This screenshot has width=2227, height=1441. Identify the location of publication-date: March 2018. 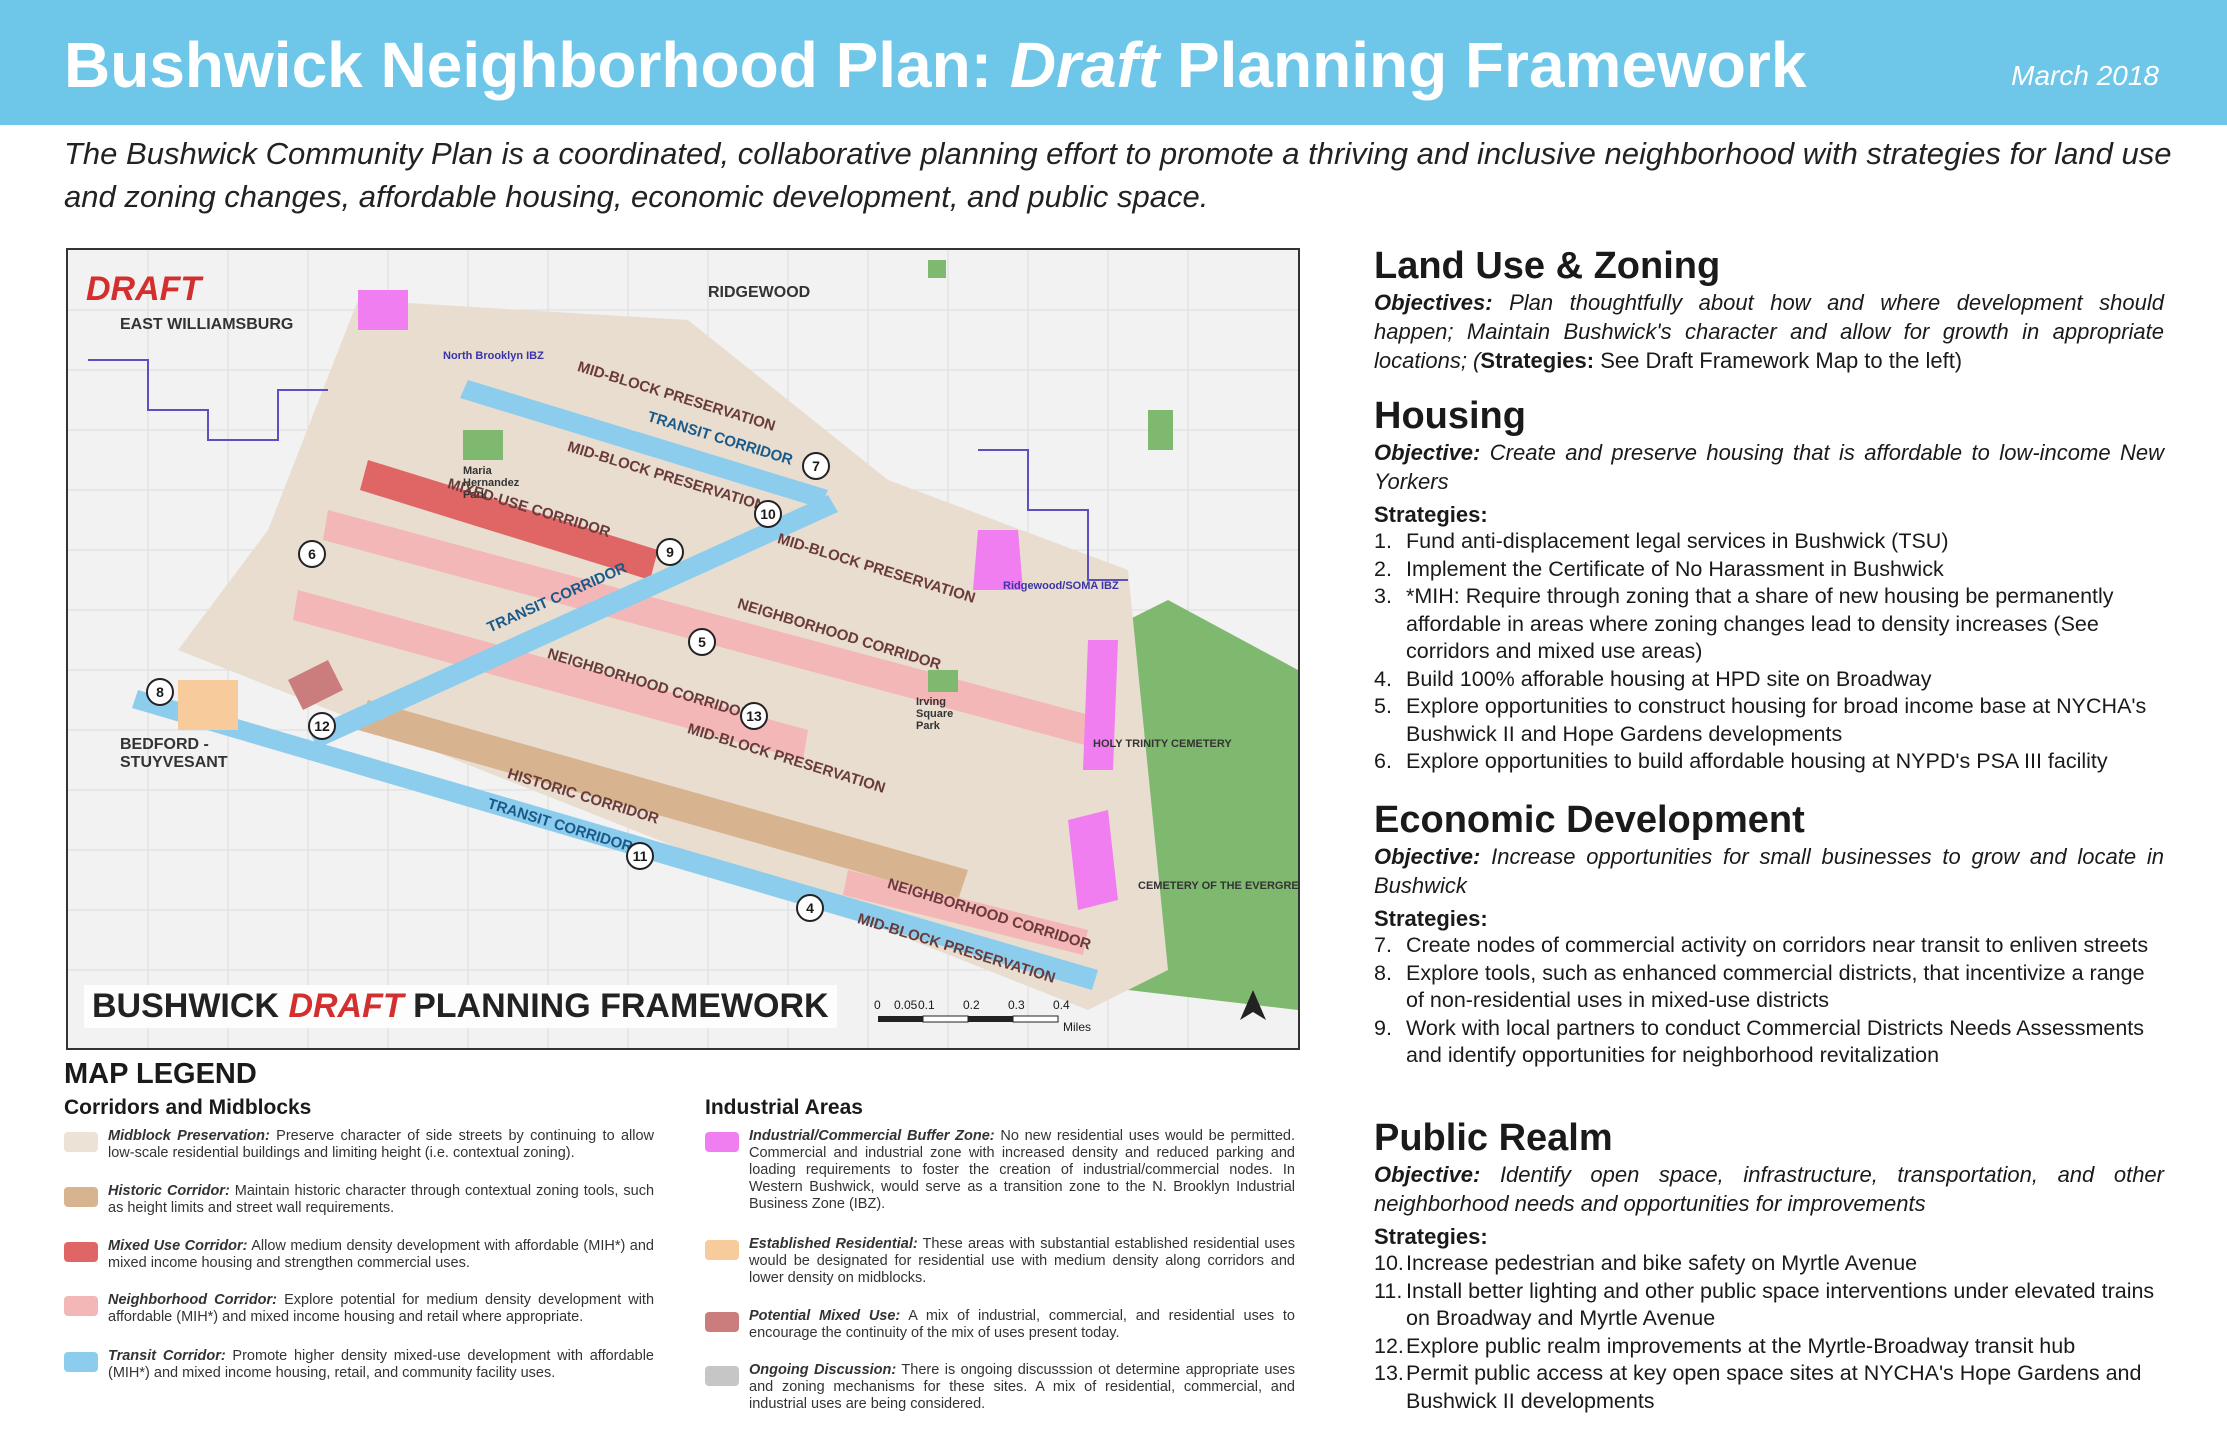
(2085, 75).